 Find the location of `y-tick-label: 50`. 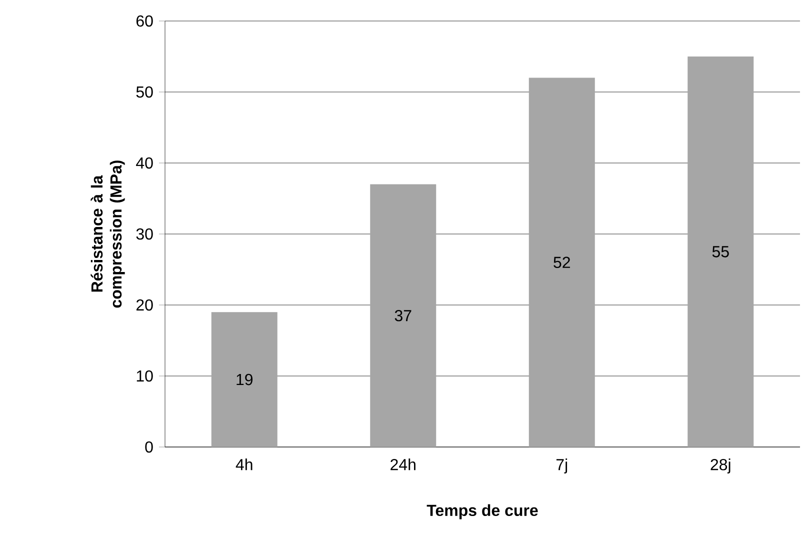

y-tick-label: 50 is located at coordinates (144, 92).